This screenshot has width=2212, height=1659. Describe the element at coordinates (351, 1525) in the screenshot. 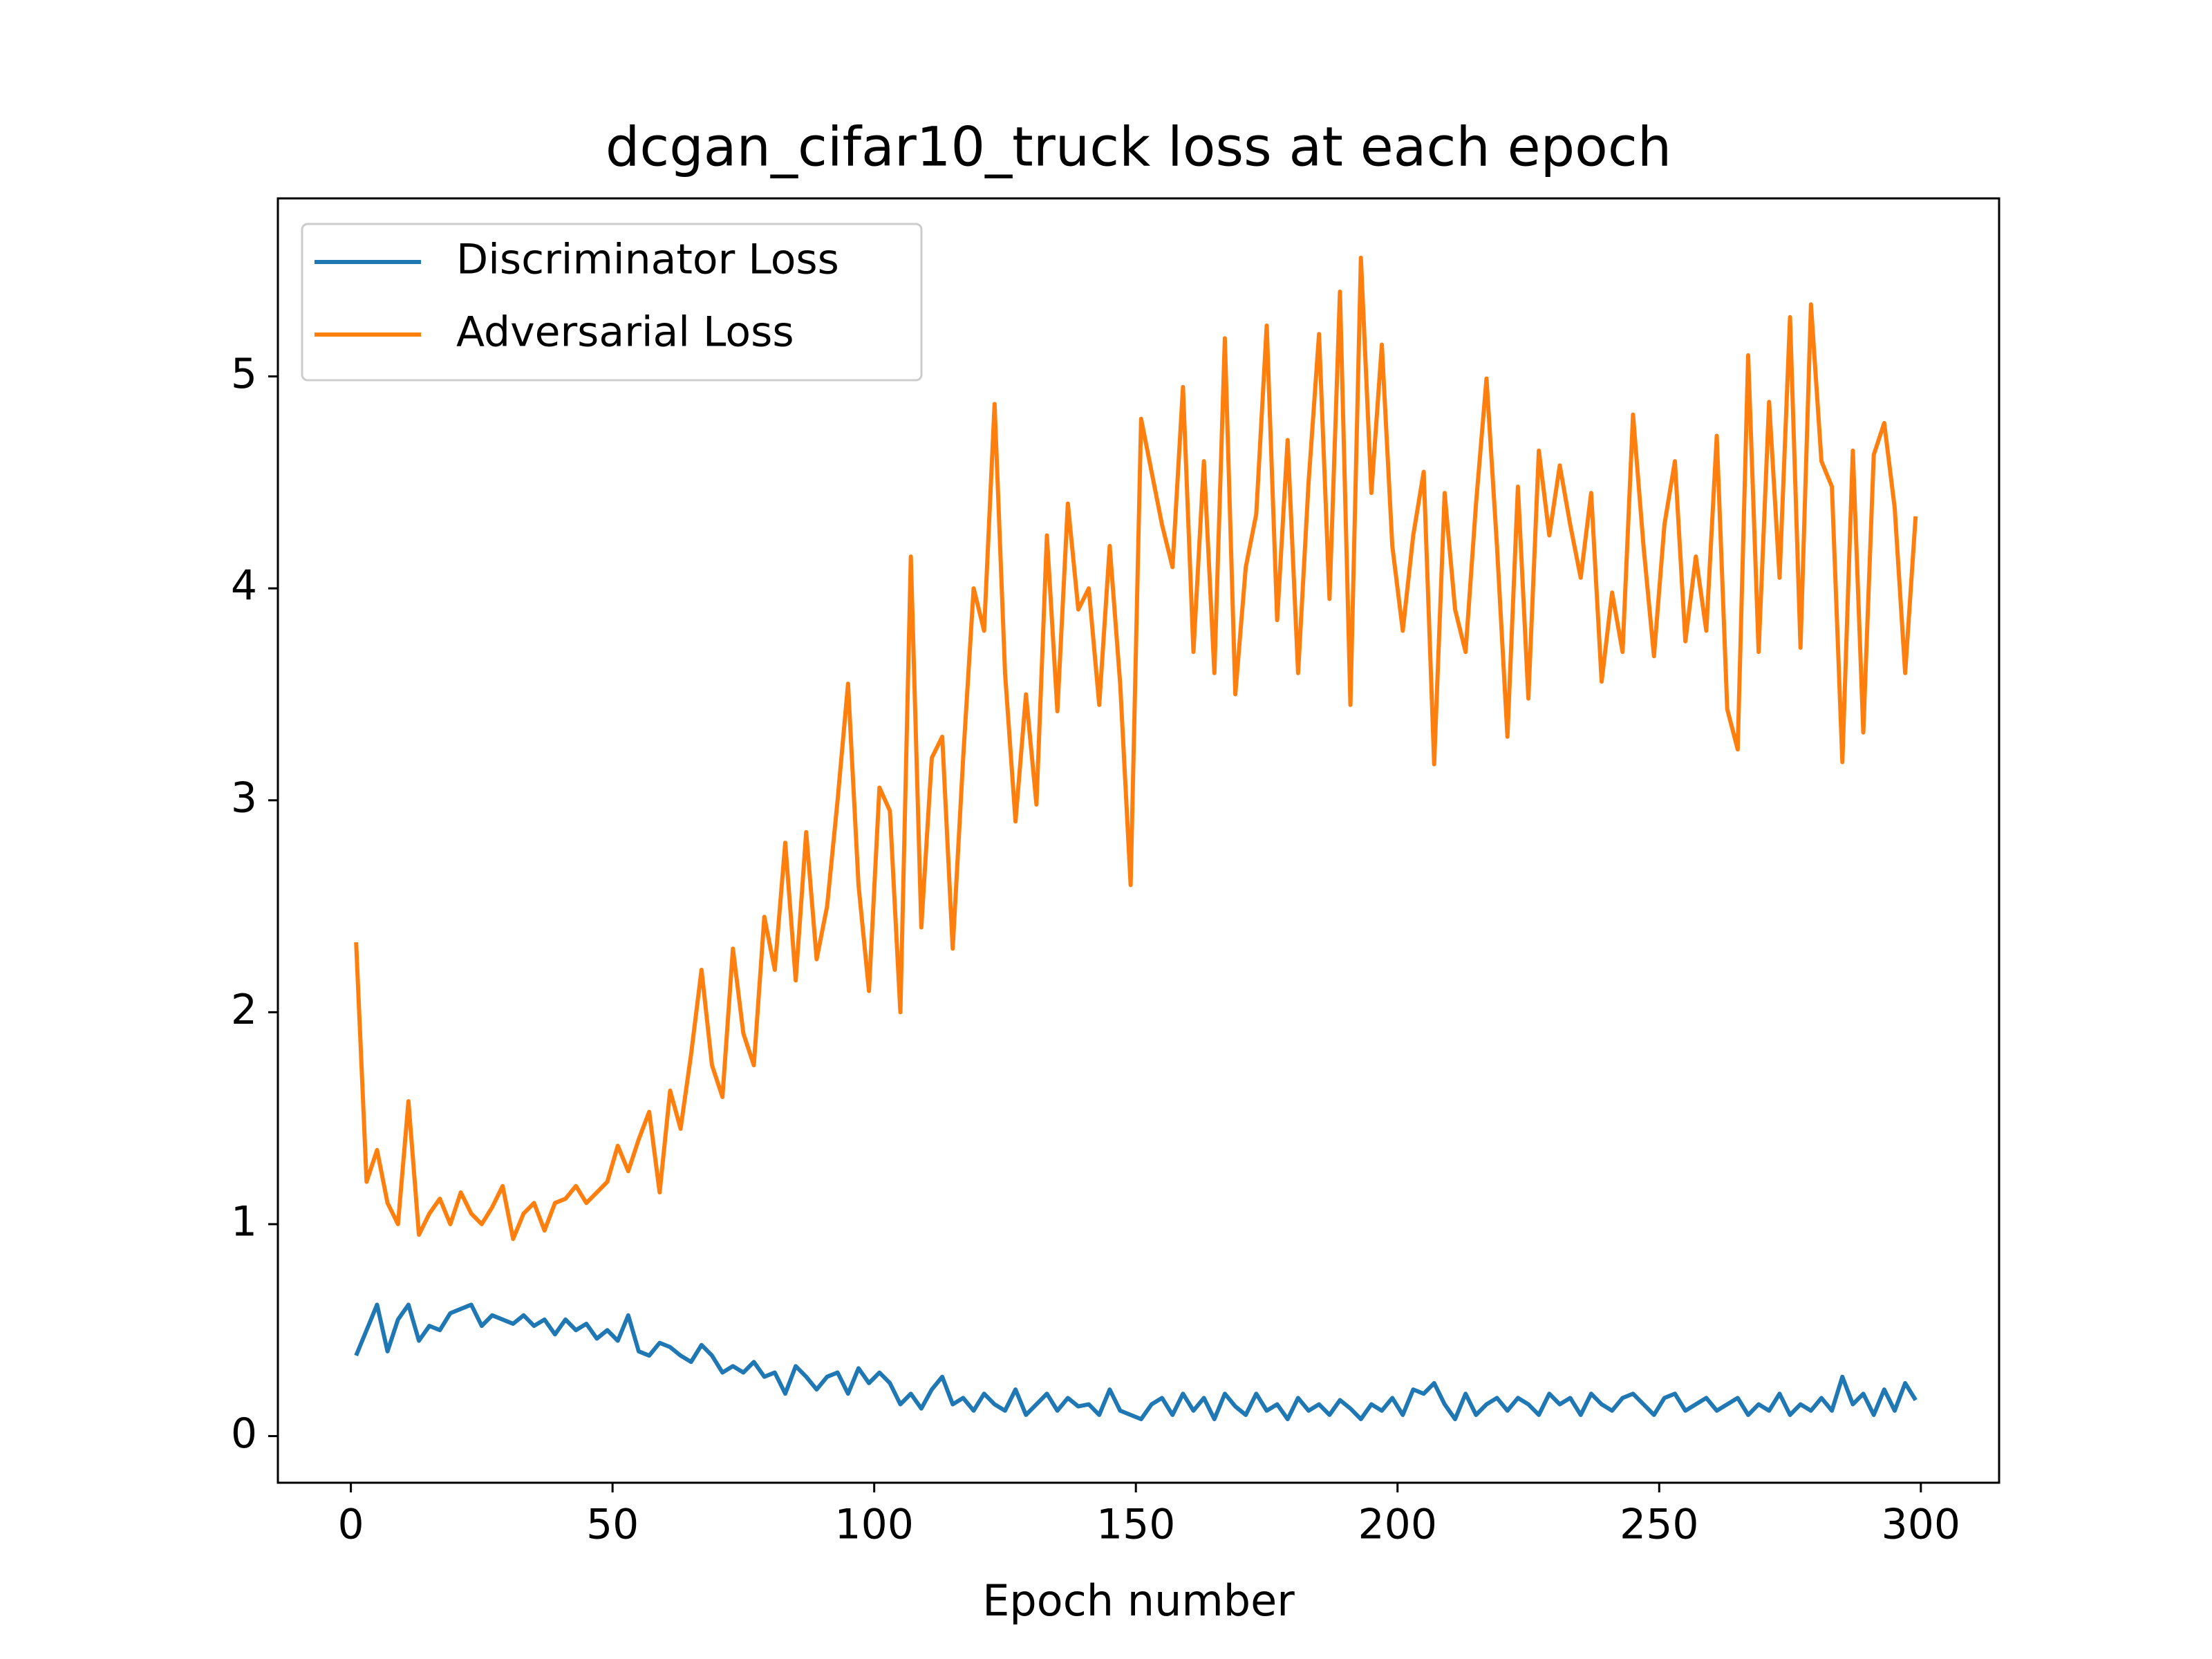

I see `x-tick-label: 0` at that location.